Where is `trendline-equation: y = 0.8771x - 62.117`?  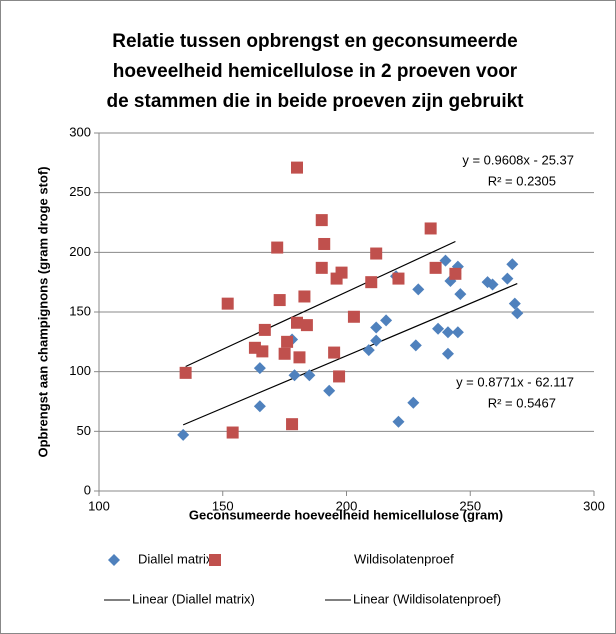
trendline-equation: y = 0.8771x - 62.117 is located at coordinates (515, 381).